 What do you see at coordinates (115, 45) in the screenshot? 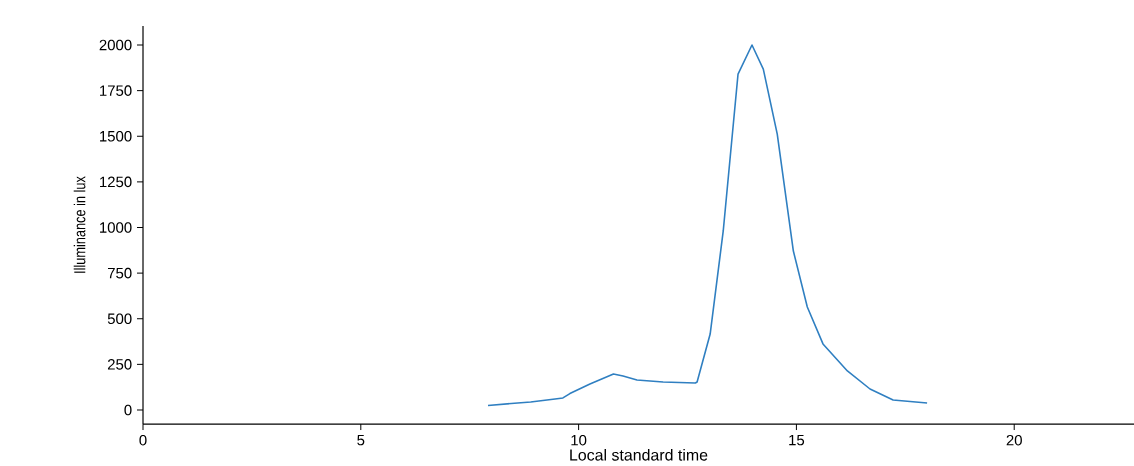
I see `y-tick-label: 2000` at bounding box center [115, 45].